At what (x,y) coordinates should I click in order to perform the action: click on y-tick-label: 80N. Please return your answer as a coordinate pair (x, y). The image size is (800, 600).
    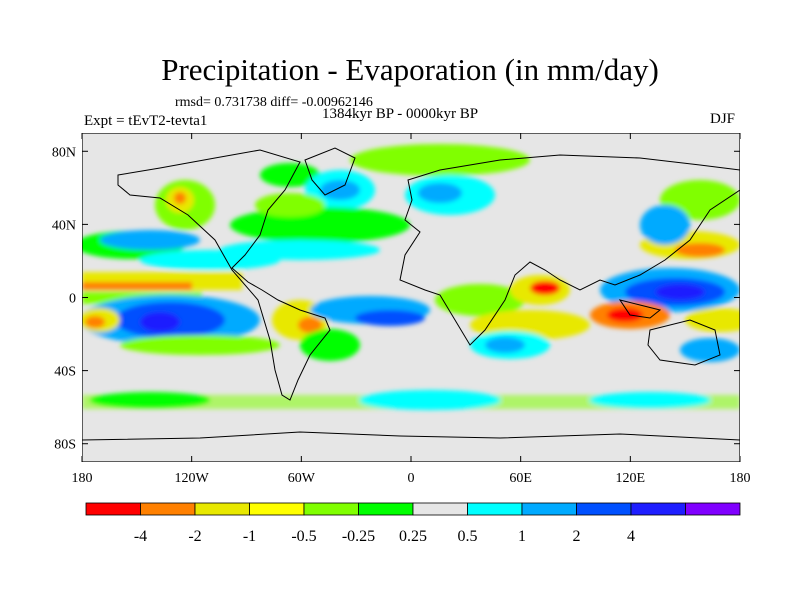
    Looking at the image, I should click on (64, 152).